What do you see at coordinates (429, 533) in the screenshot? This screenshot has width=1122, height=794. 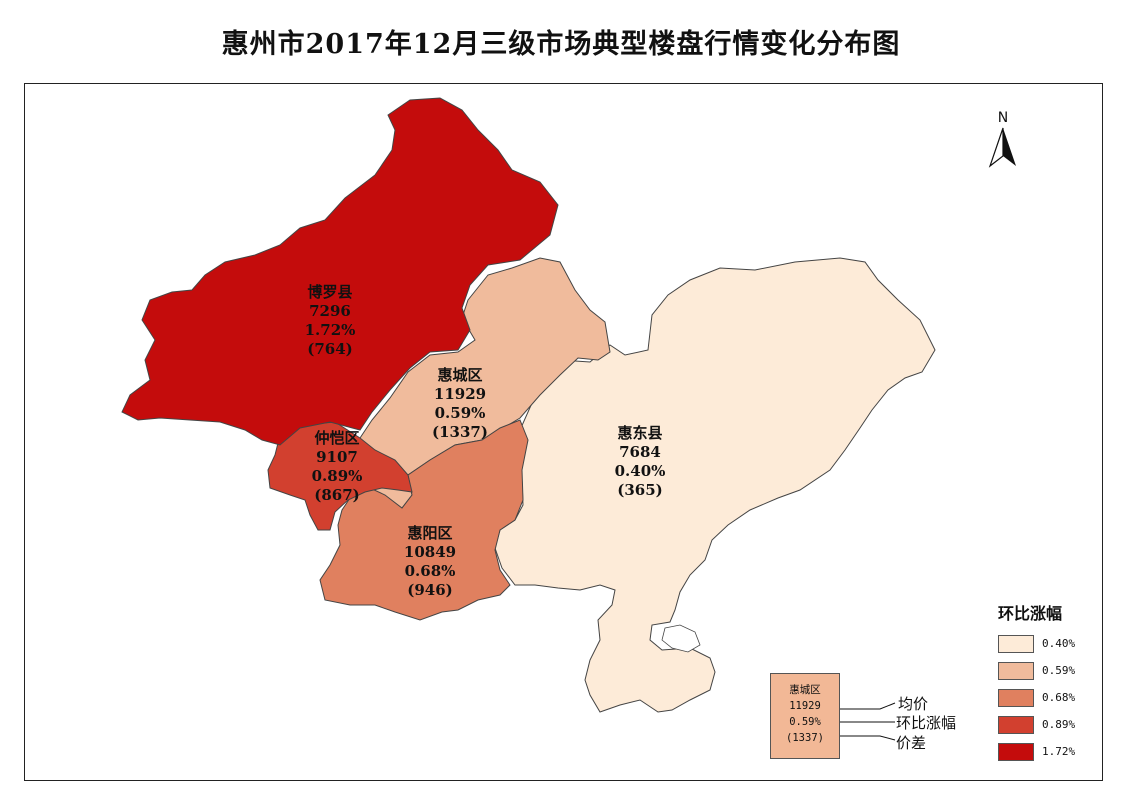 I see `region-name: 惠阳区` at bounding box center [429, 533].